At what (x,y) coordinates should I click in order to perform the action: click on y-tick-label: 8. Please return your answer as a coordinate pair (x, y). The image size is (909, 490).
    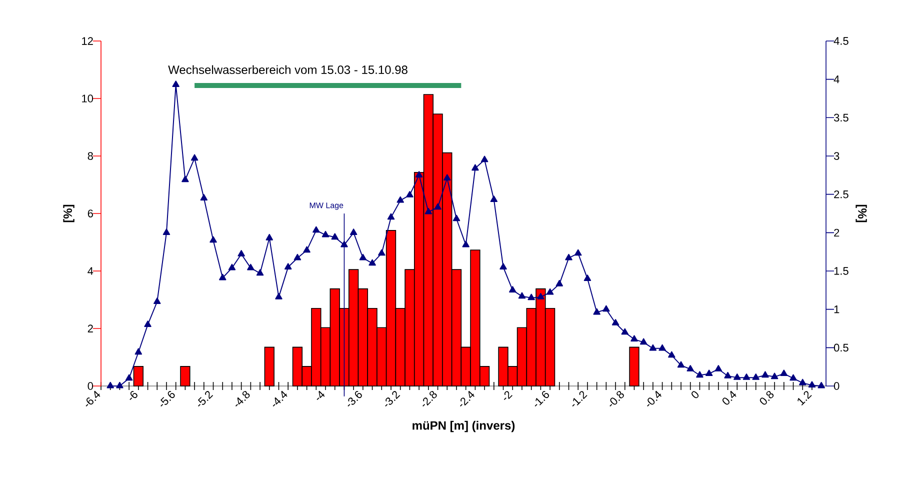
    Looking at the image, I should click on (90, 156).